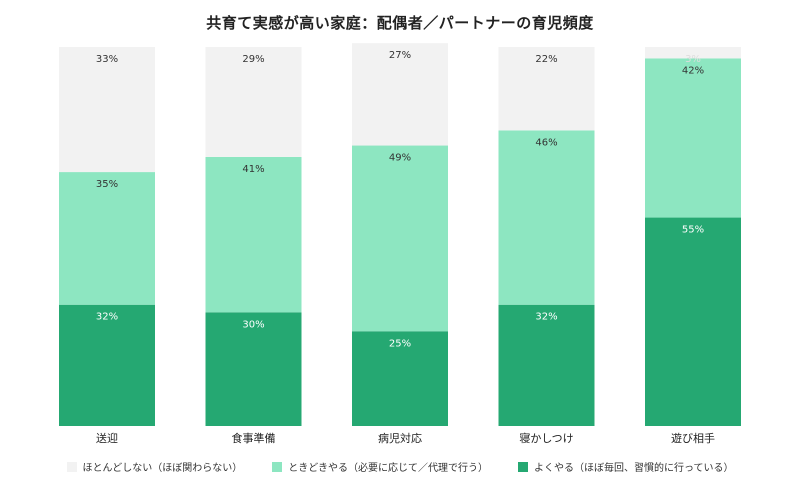  What do you see at coordinates (107, 59) in the screenshot?
I see `label-sogei-rarely: 33%` at bounding box center [107, 59].